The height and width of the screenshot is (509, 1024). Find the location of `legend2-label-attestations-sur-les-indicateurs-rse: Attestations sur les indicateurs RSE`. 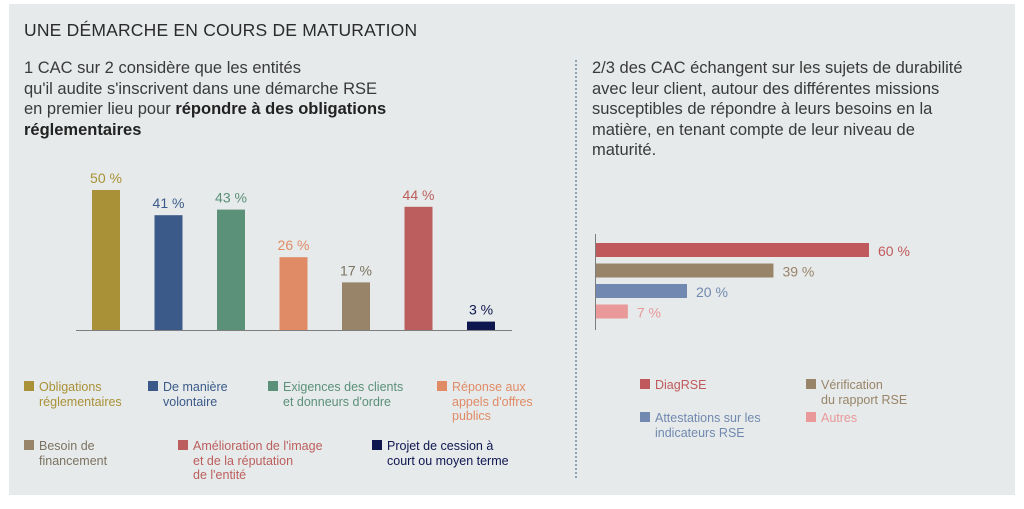

legend2-label-attestations-sur-les-indicateurs-rse: Attestations sur les indicateurs RSE is located at coordinates (708, 425).